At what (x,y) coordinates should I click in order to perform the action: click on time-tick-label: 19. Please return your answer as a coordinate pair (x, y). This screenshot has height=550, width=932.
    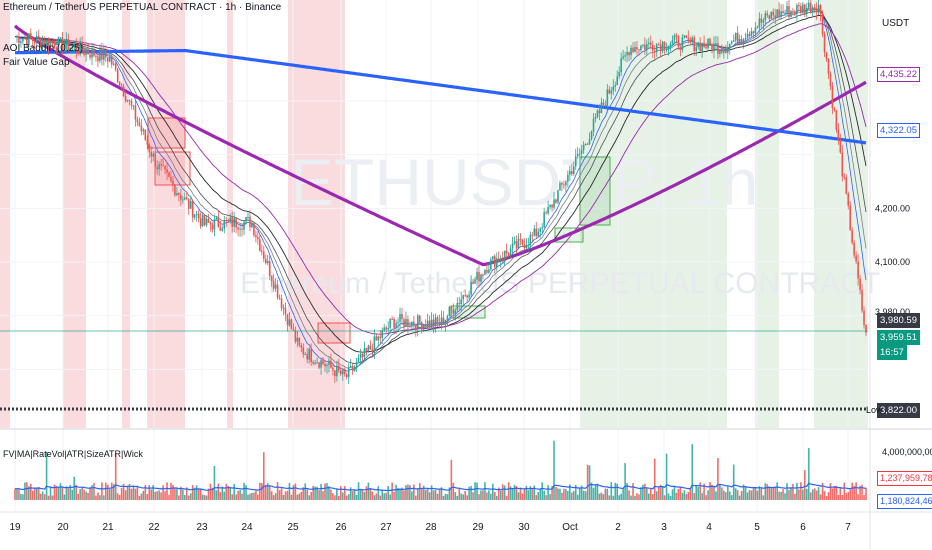
    Looking at the image, I should click on (15, 527).